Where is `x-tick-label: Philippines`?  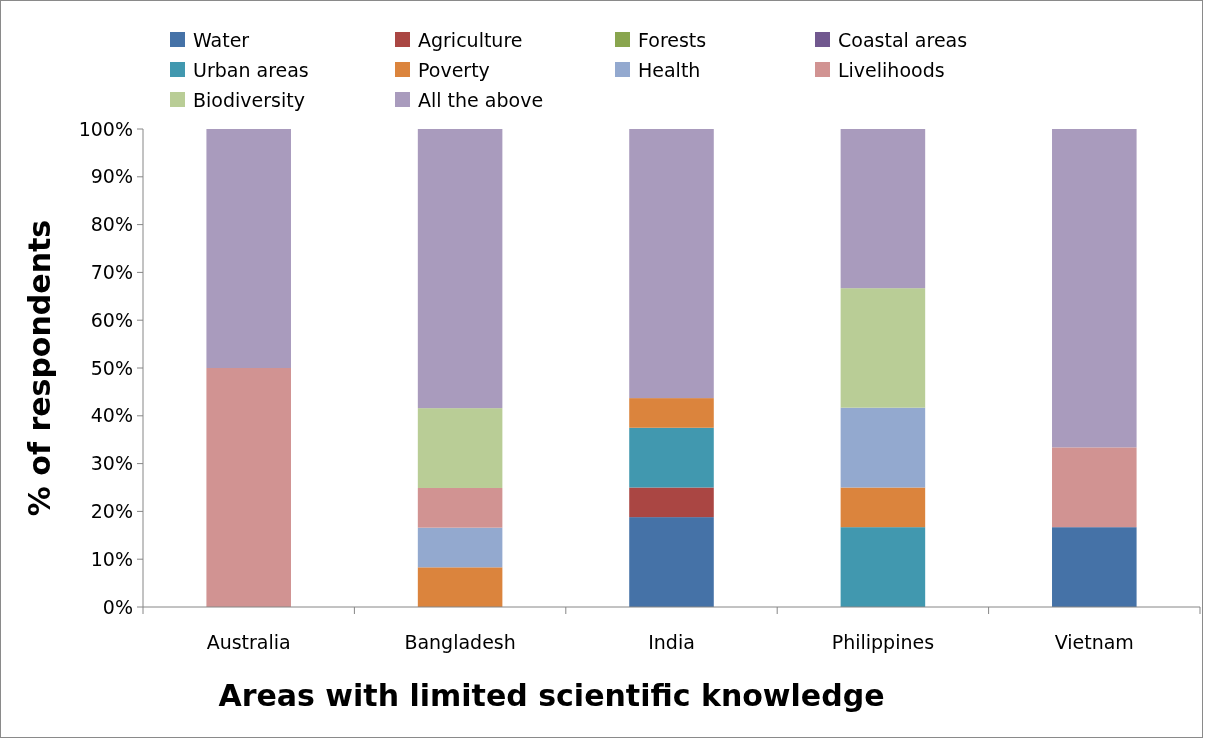
x-tick-label: Philippines is located at coordinates (883, 642).